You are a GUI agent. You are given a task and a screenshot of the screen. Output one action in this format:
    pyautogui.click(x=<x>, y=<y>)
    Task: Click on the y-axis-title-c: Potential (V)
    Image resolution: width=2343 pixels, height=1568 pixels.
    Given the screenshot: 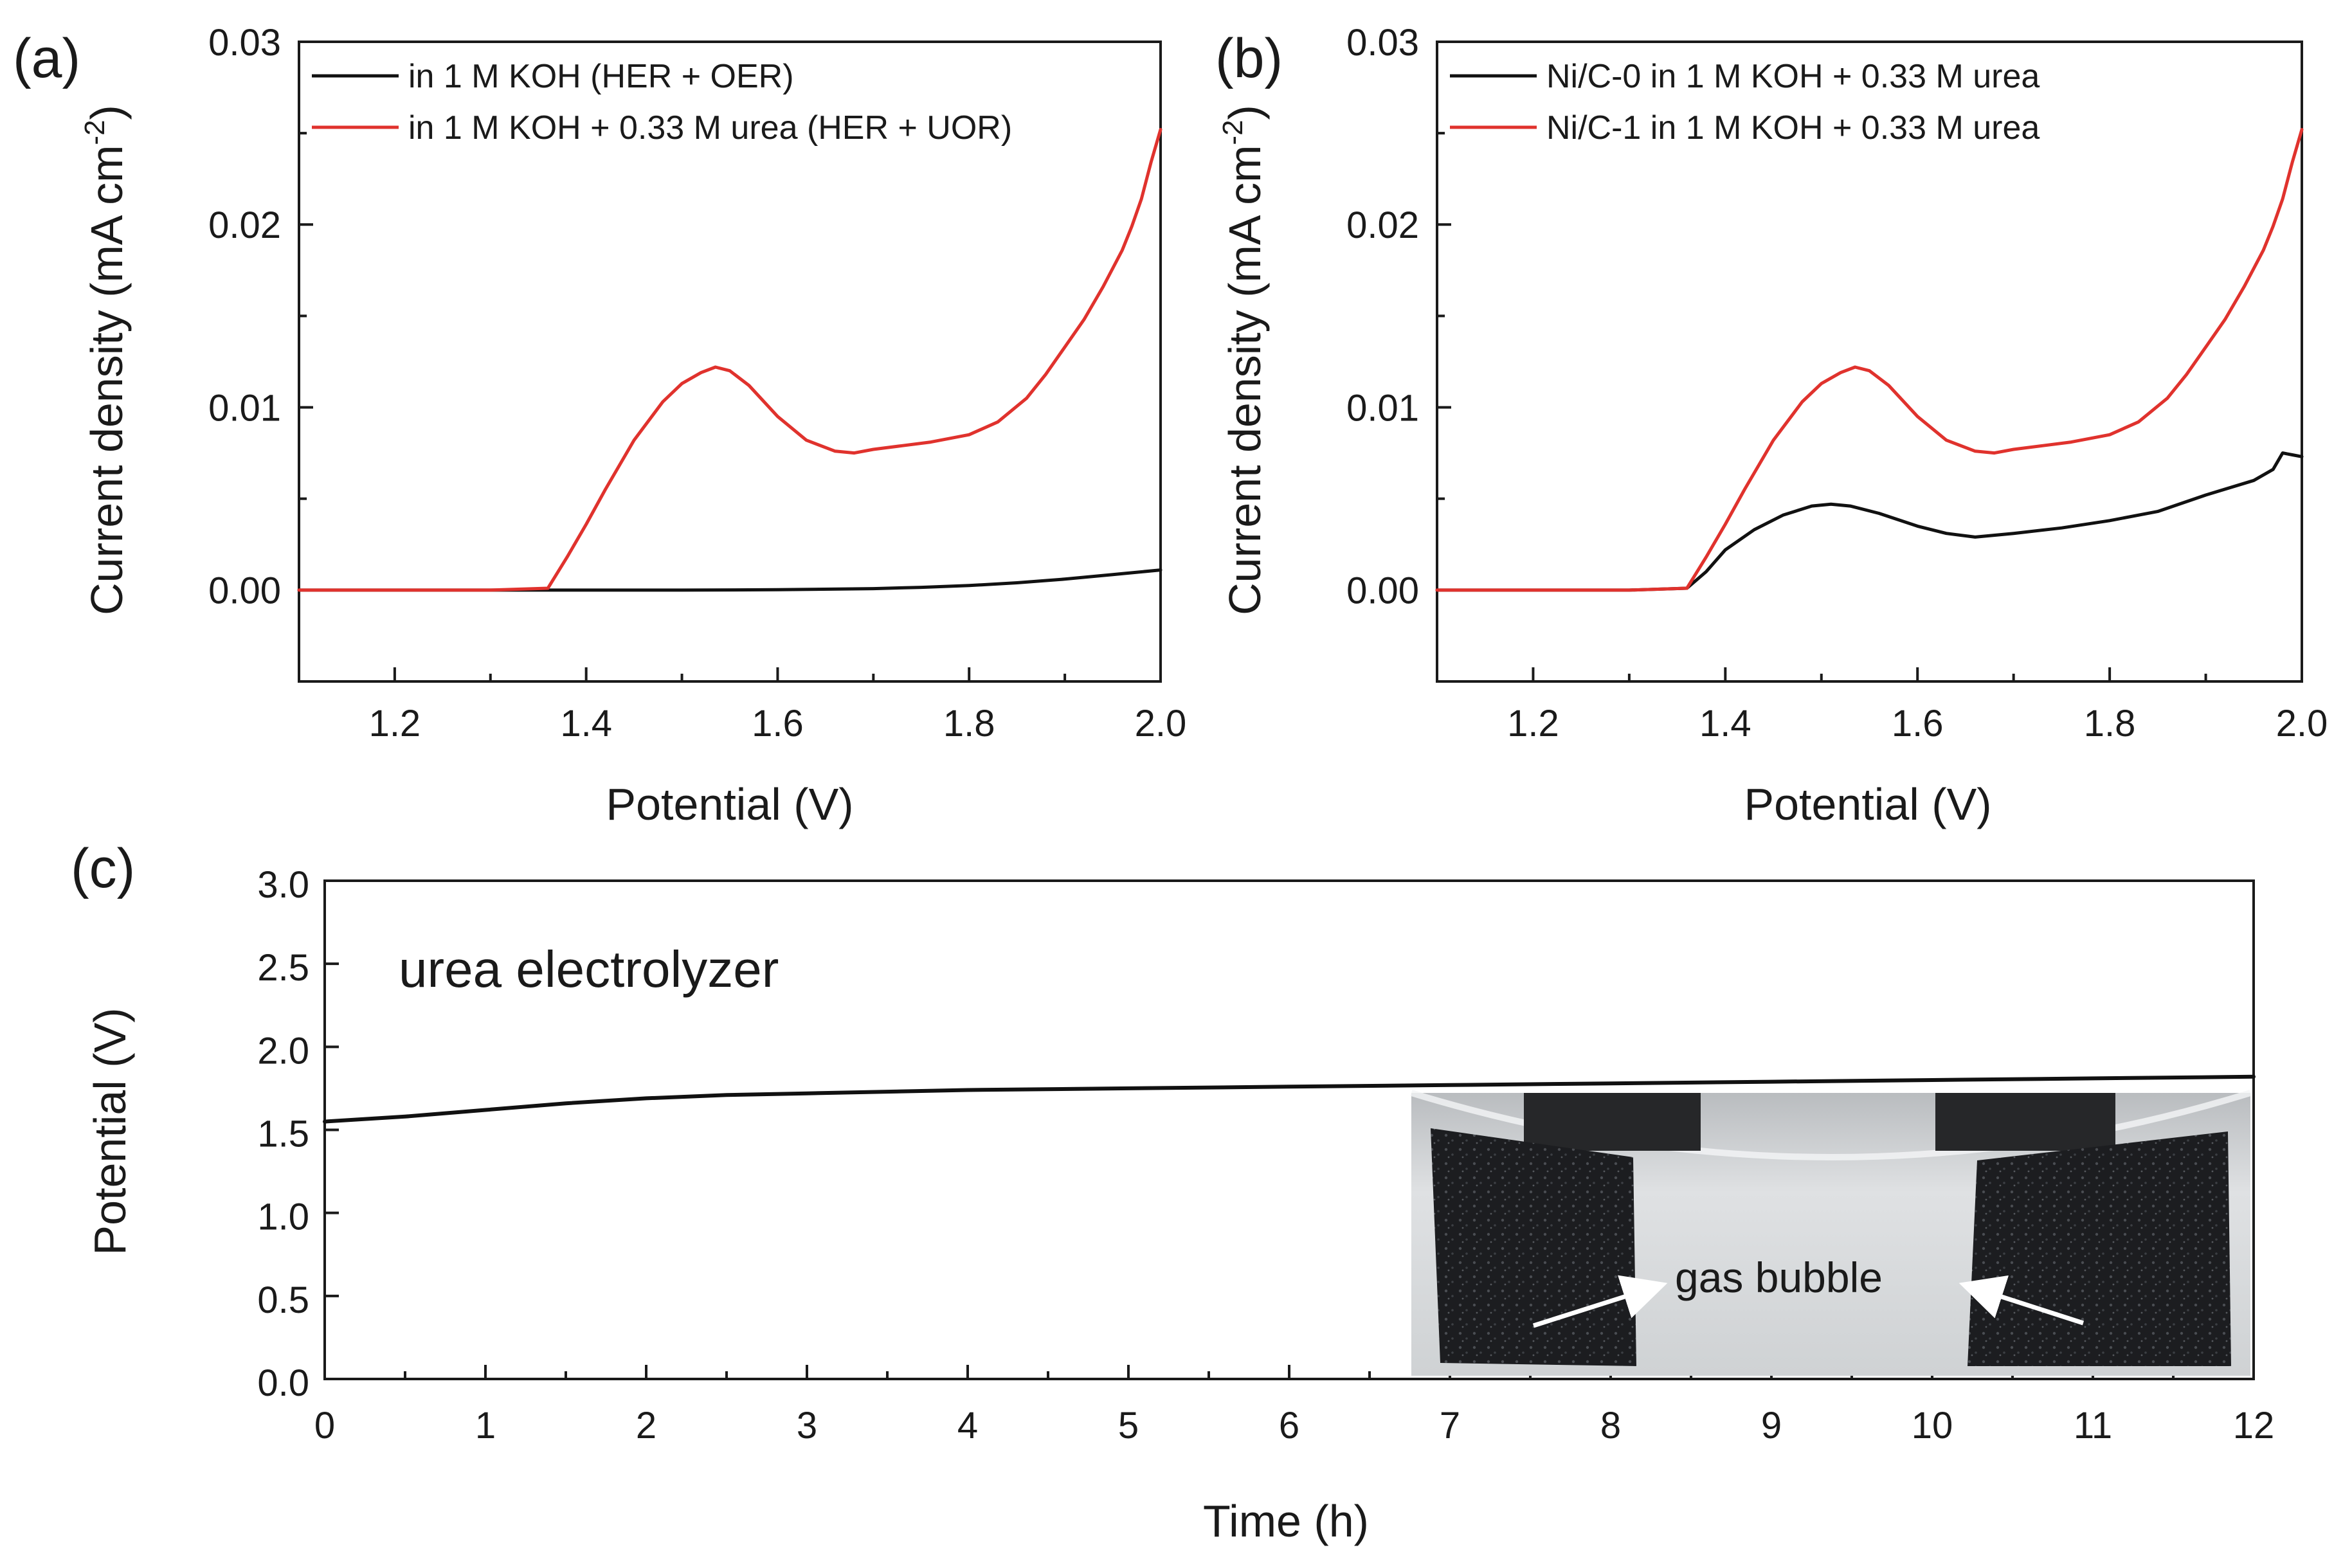 What is the action you would take?
    pyautogui.click(x=110, y=1131)
    